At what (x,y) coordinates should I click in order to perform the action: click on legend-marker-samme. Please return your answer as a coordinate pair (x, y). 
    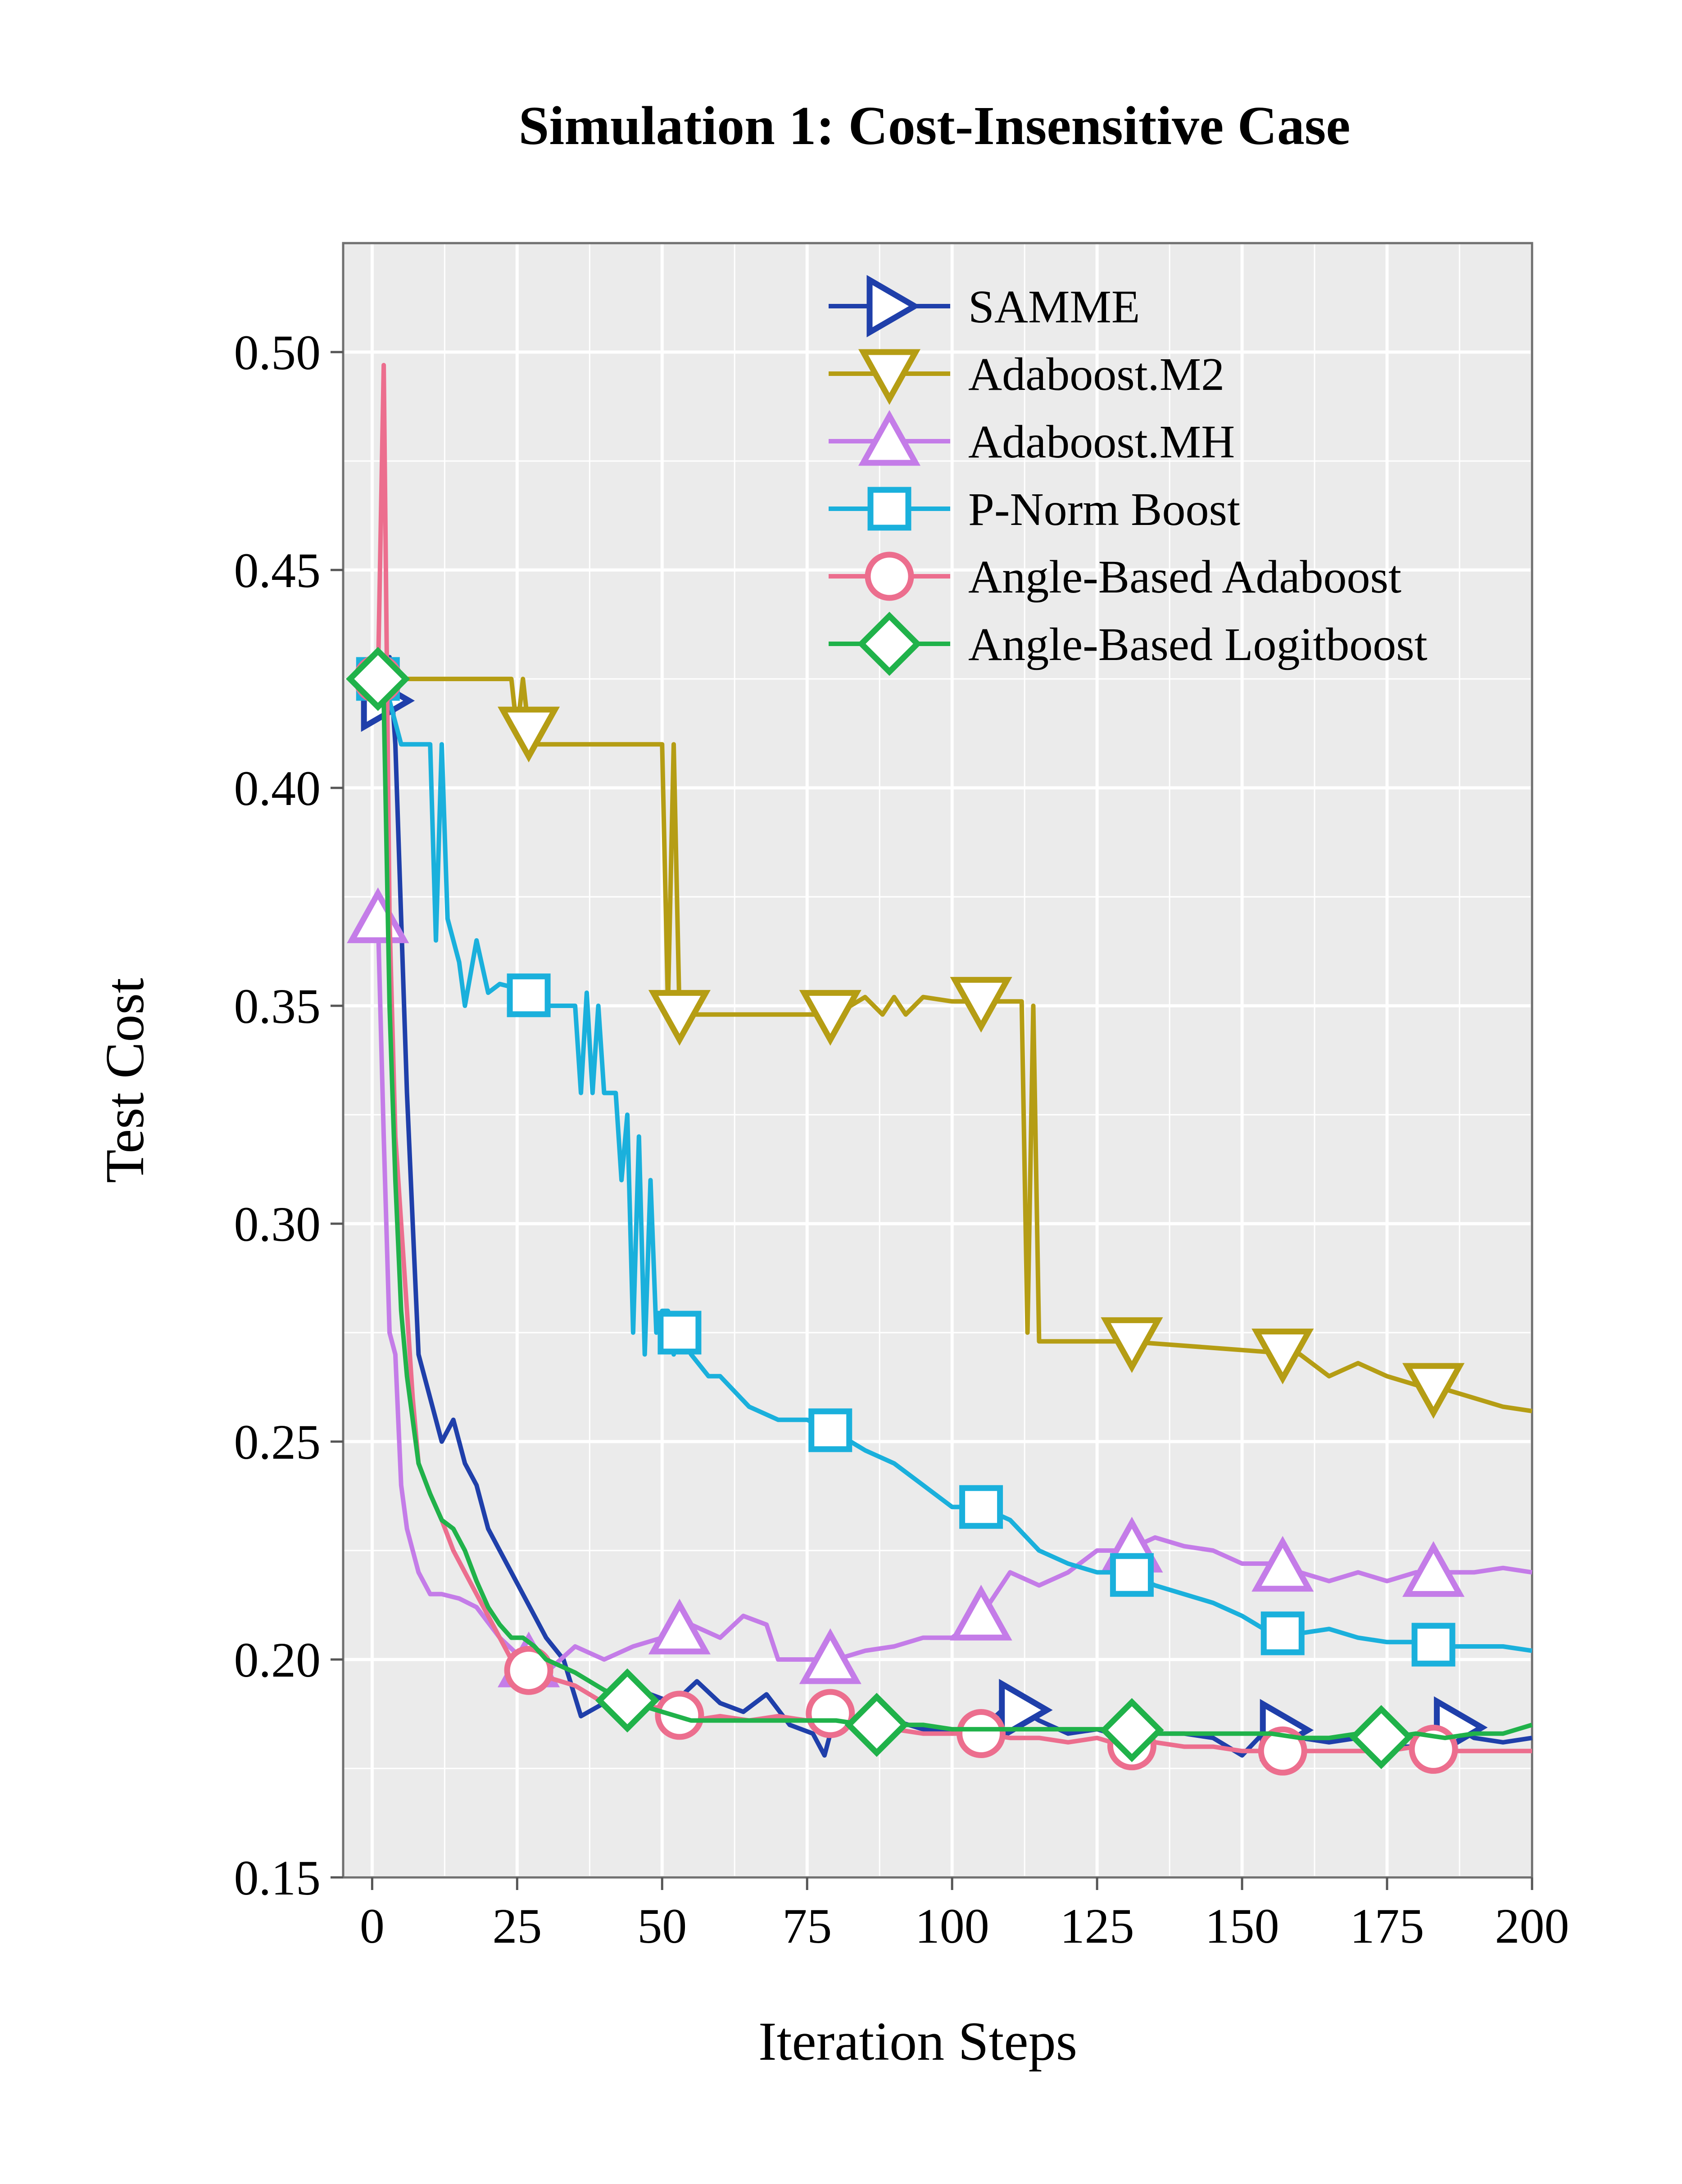
    Looking at the image, I should click on (893, 307).